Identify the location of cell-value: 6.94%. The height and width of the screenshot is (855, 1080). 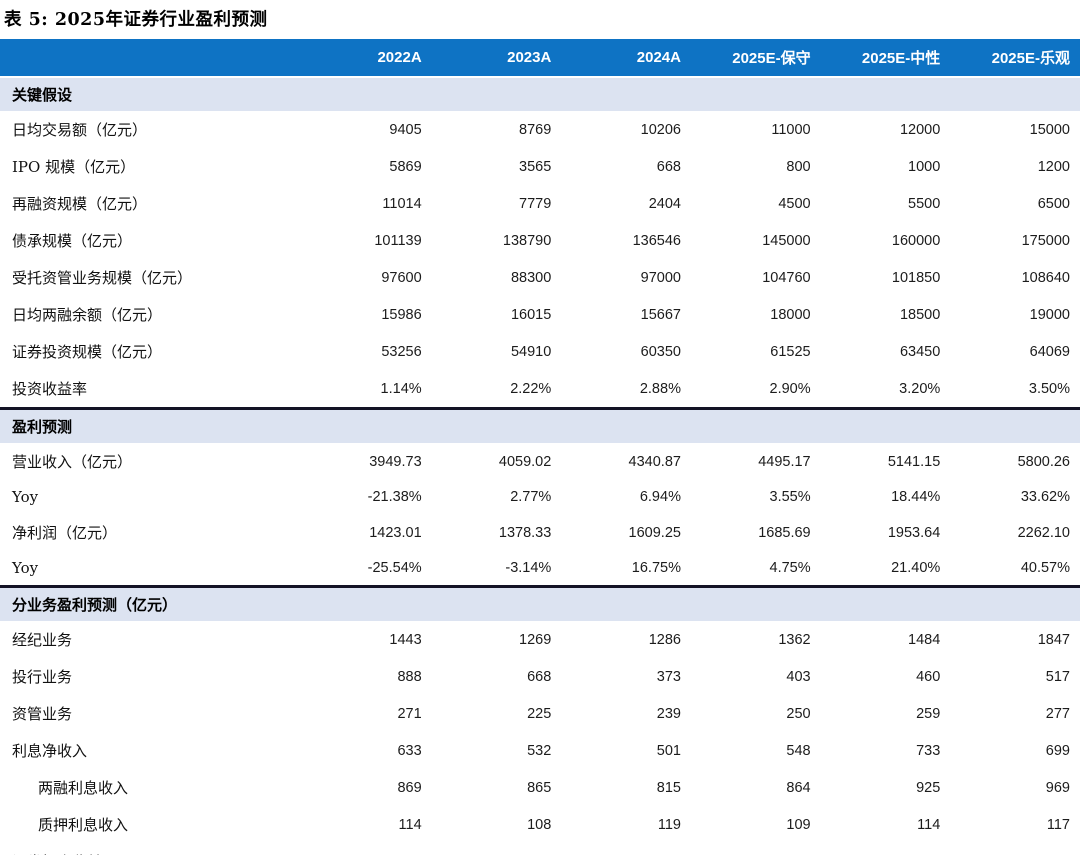
(660, 497).